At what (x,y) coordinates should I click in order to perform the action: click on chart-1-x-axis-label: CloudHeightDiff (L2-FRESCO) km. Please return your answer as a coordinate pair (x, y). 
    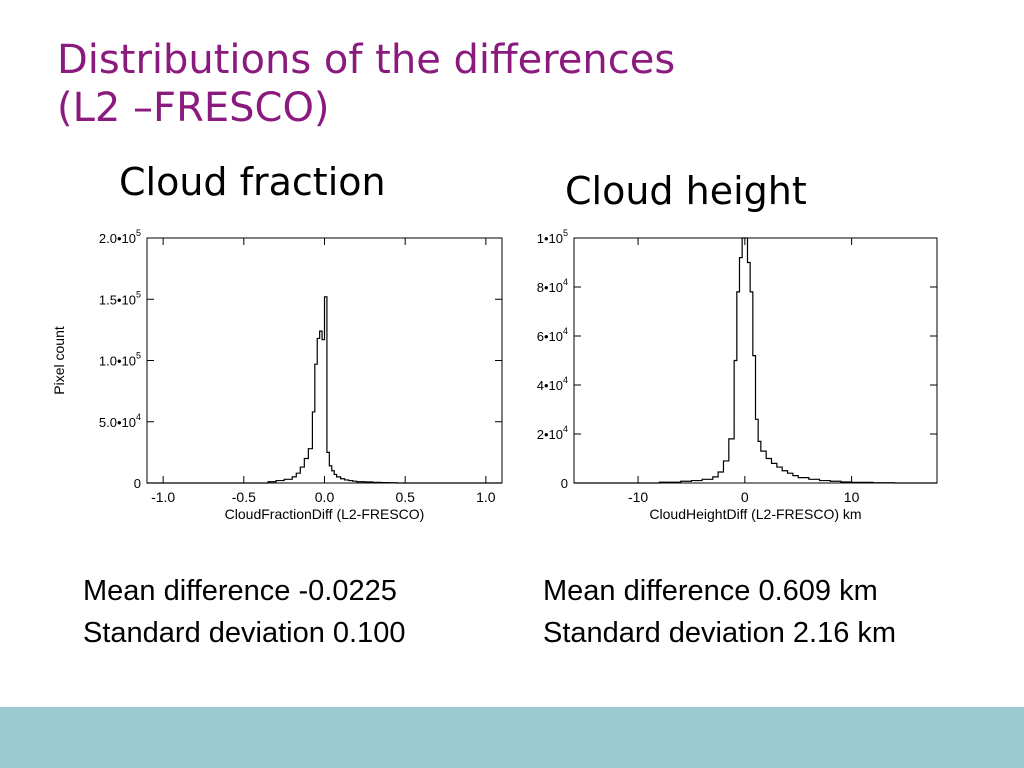
    Looking at the image, I should click on (755, 514).